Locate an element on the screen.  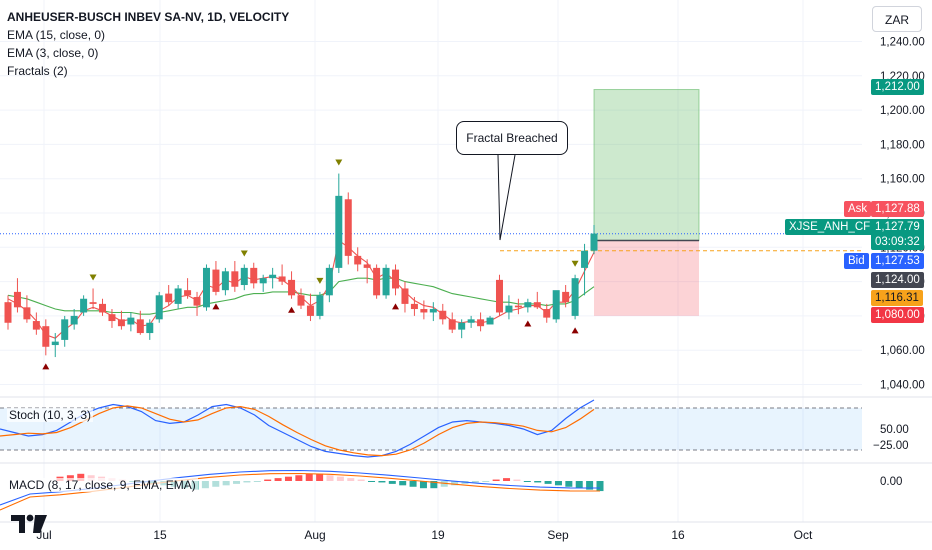
macd-tick-label-low: −25.00 is located at coordinates (891, 446).